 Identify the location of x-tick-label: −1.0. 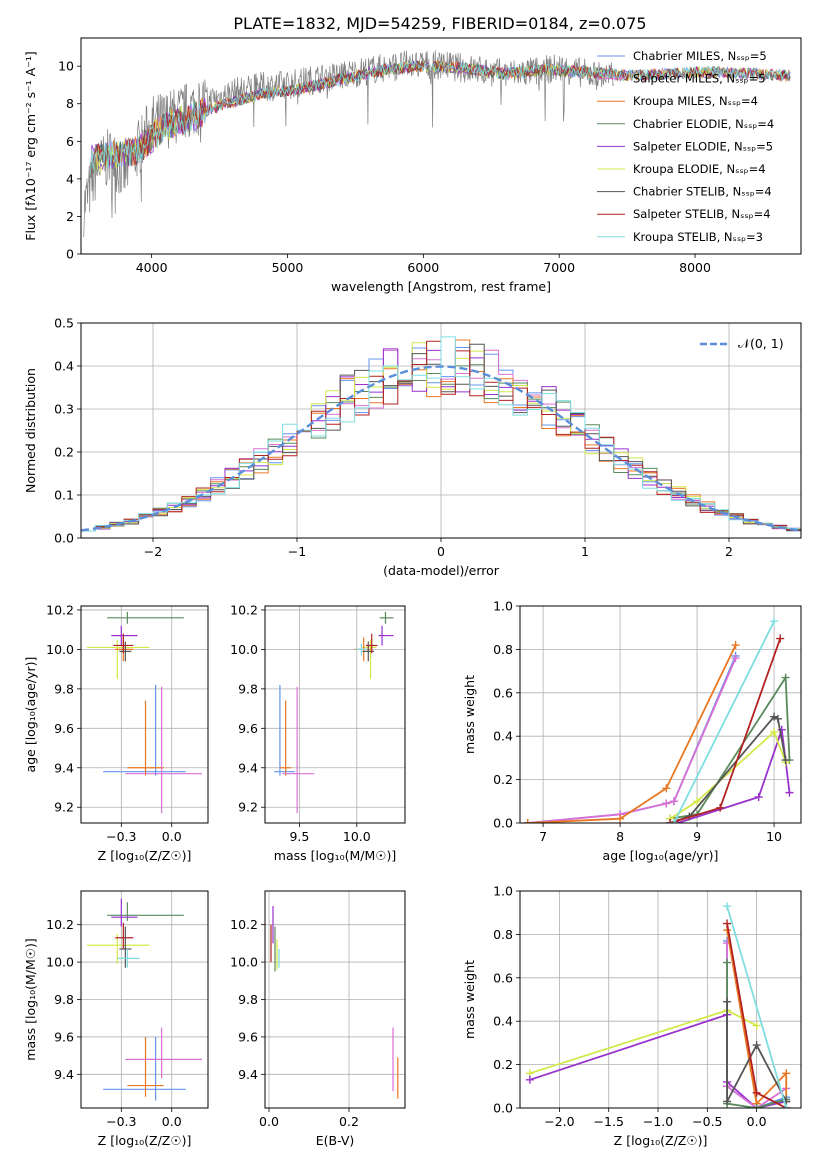
(658, 1121).